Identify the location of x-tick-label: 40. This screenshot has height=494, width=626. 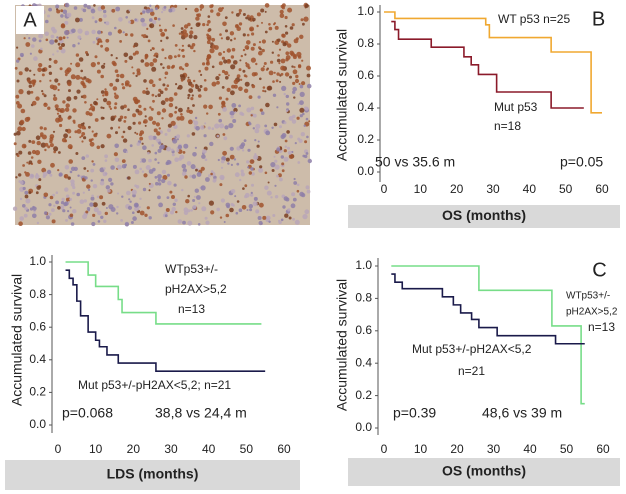
(209, 449).